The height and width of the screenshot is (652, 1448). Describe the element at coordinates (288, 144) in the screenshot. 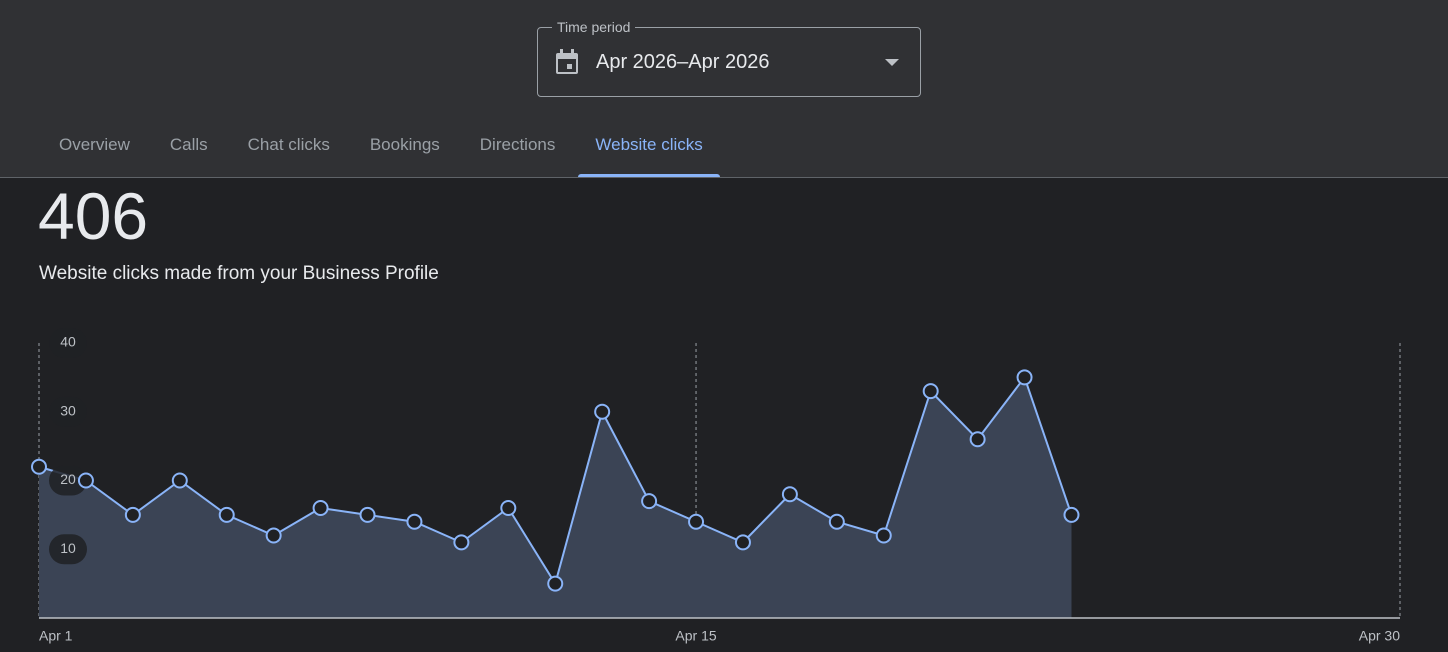

I see `tab: Chat clicks` at that location.